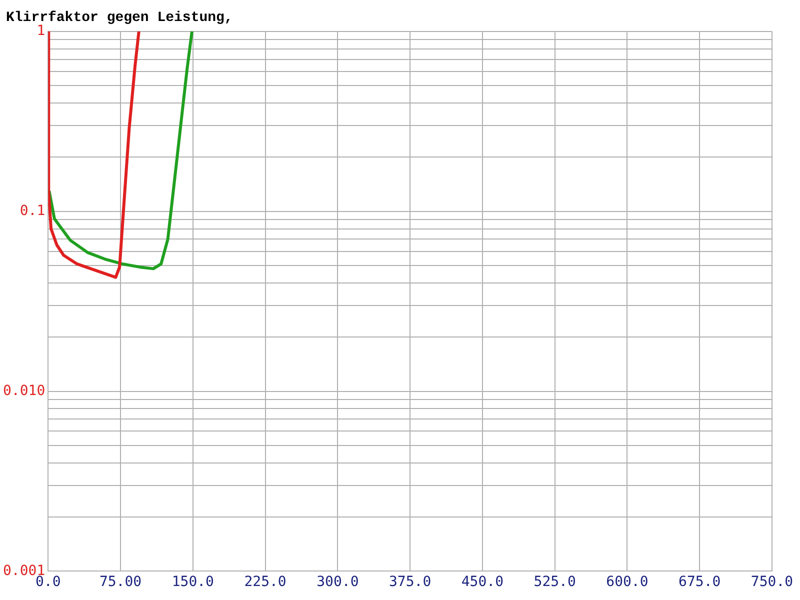  Describe the element at coordinates (33, 210) in the screenshot. I see `y-tick-label: 0.1` at that location.